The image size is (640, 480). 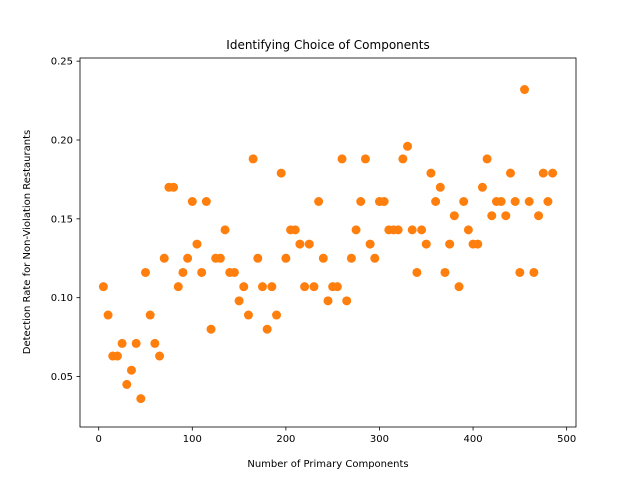 I want to click on y-tick-label: 0.20, so click(x=62, y=141).